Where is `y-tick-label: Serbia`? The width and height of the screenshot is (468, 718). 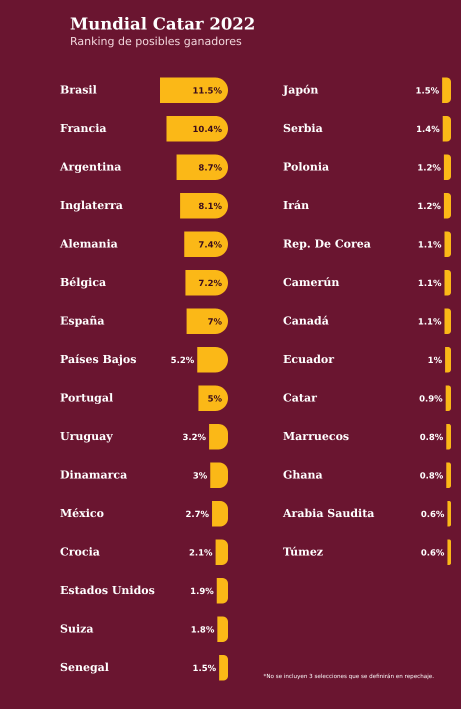 y-tick-label: Serbia is located at coordinates (303, 128).